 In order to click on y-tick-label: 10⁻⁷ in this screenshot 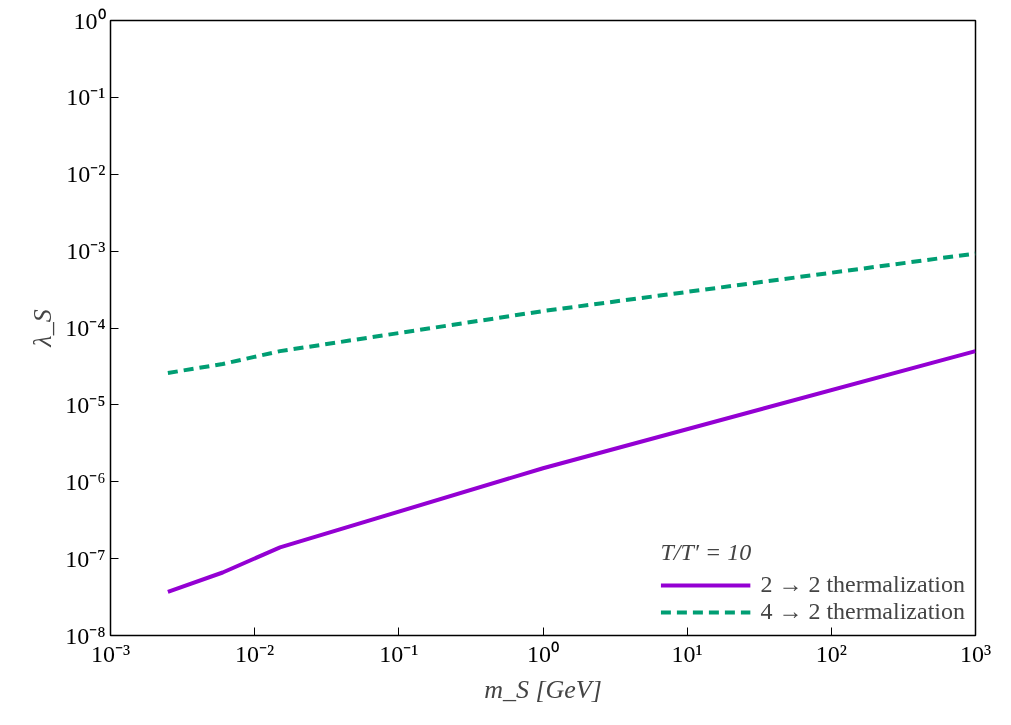, I will do `click(85, 558)`.